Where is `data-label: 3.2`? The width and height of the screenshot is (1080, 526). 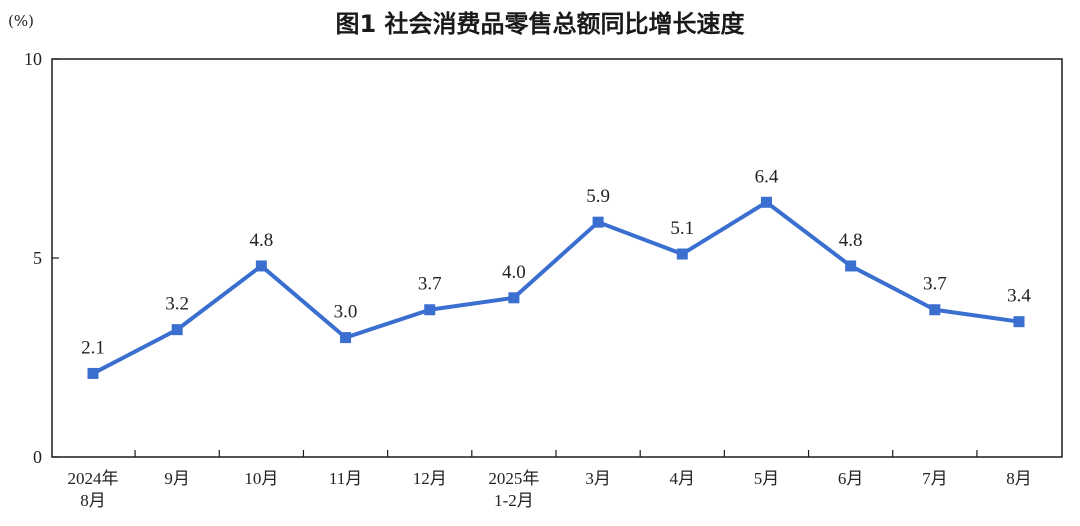
data-label: 3.2 is located at coordinates (177, 304).